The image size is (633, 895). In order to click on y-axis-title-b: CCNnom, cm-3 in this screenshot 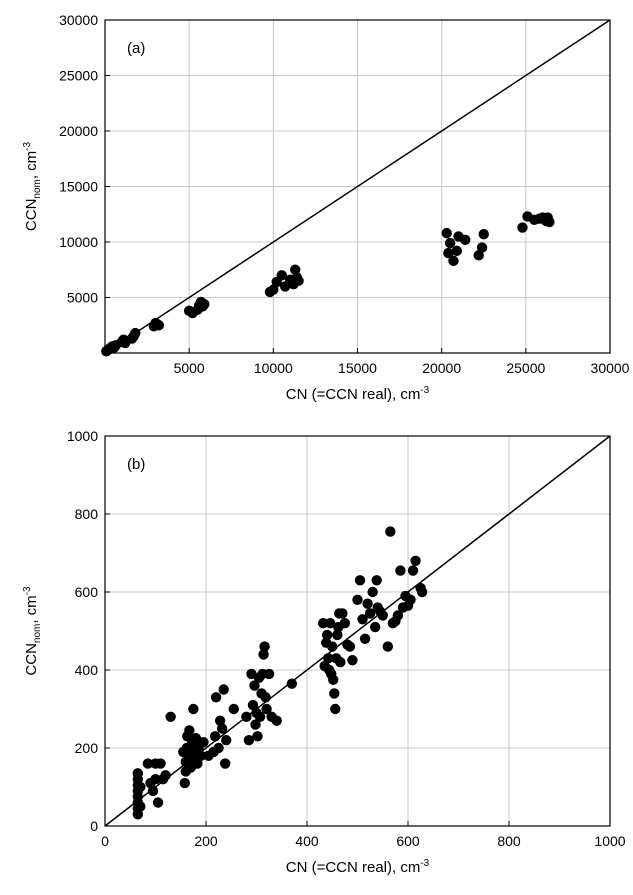, I will do `click(32, 631)`.